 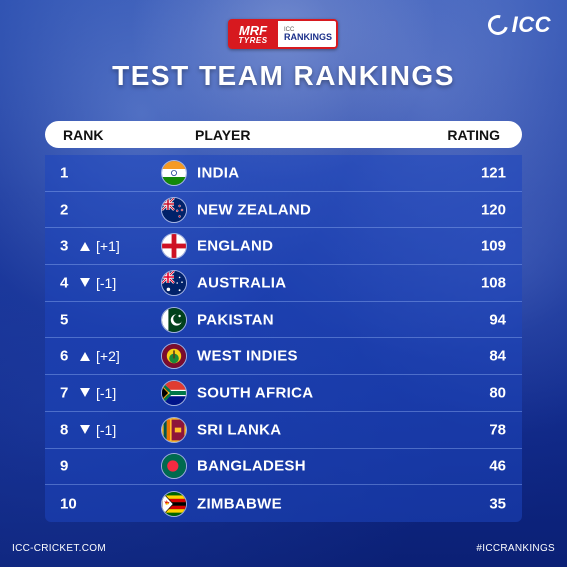 I want to click on pakistan-flag-icon, so click(x=174, y=319).